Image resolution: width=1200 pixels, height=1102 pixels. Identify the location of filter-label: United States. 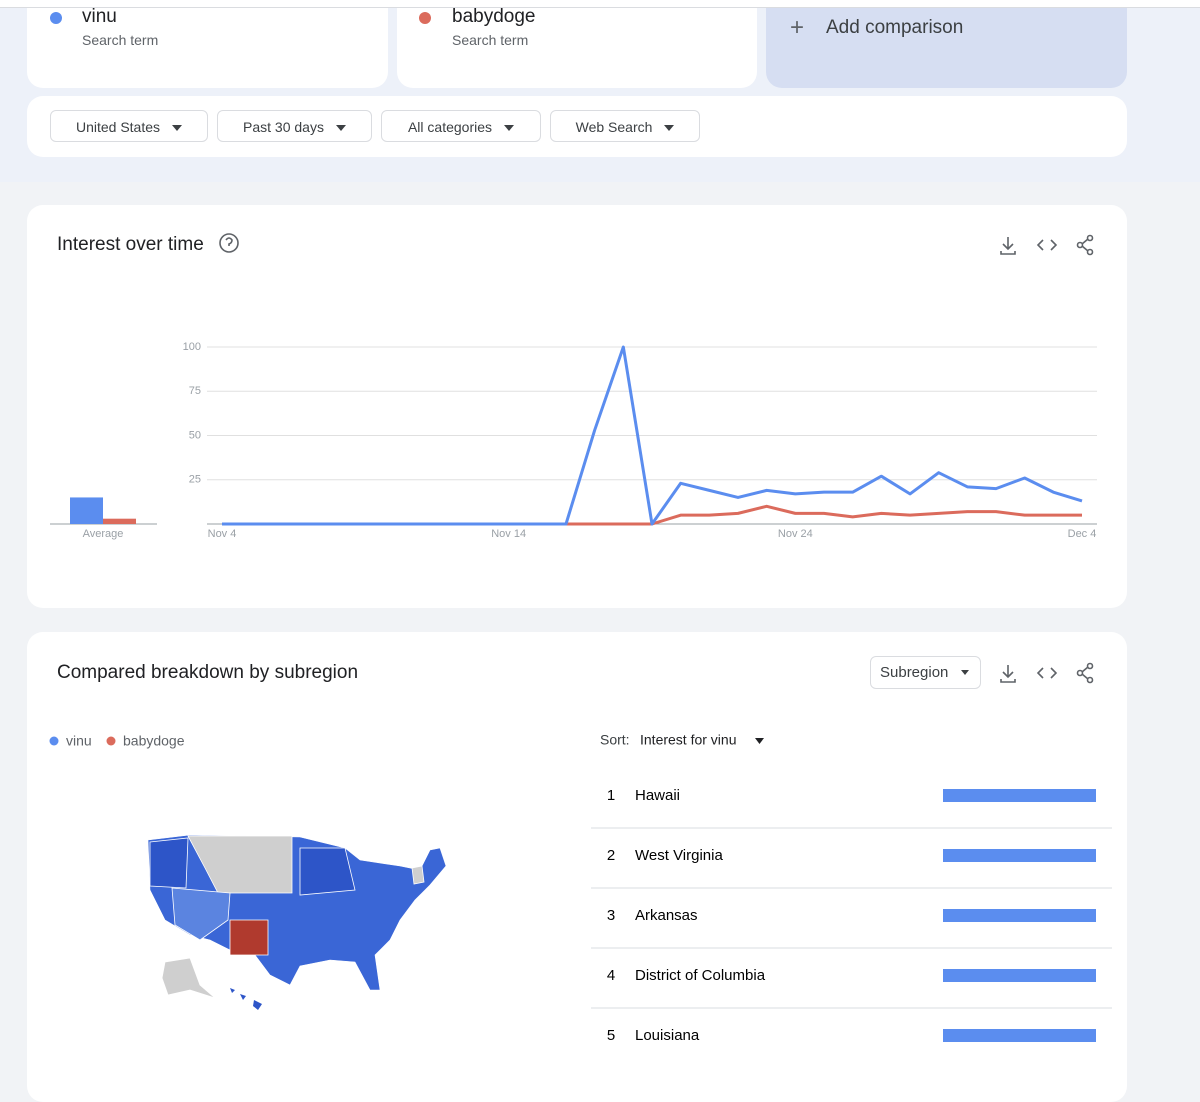
(129, 127).